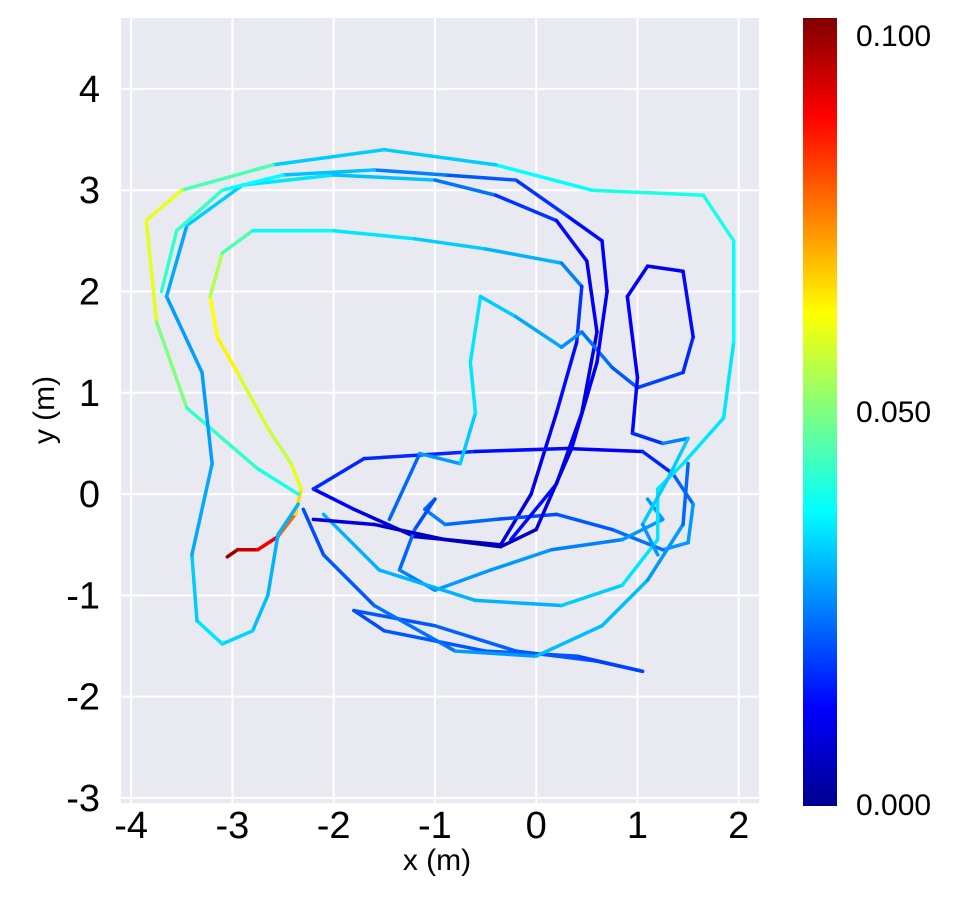 The width and height of the screenshot is (965, 909). Describe the element at coordinates (437, 860) in the screenshot. I see `x-axis-label: x (m)` at that location.